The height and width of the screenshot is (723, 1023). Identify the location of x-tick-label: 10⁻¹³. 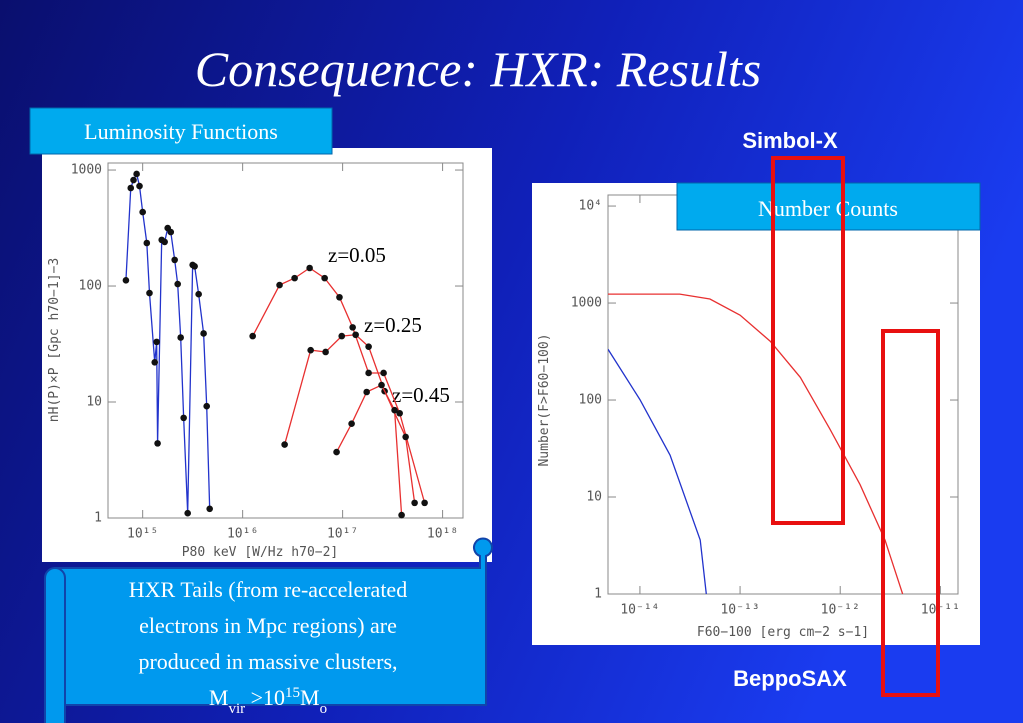
(739, 610).